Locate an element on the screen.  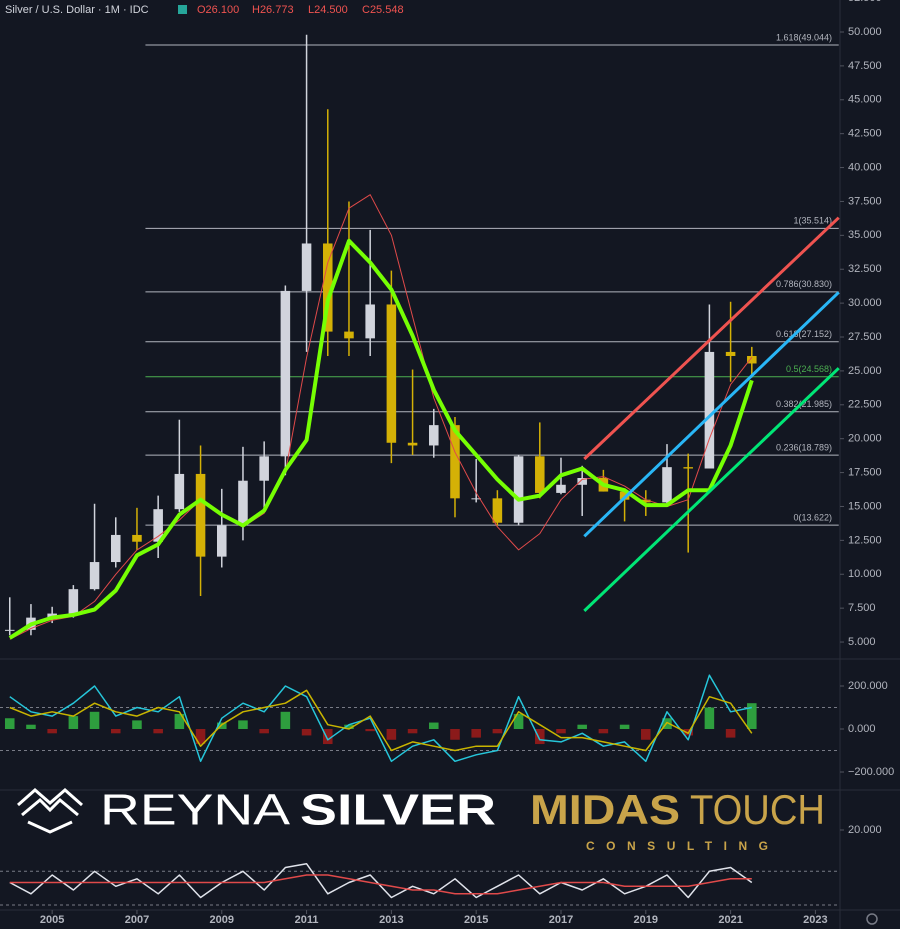
fib-label: 0.382(21.985) is located at coordinates (804, 404).